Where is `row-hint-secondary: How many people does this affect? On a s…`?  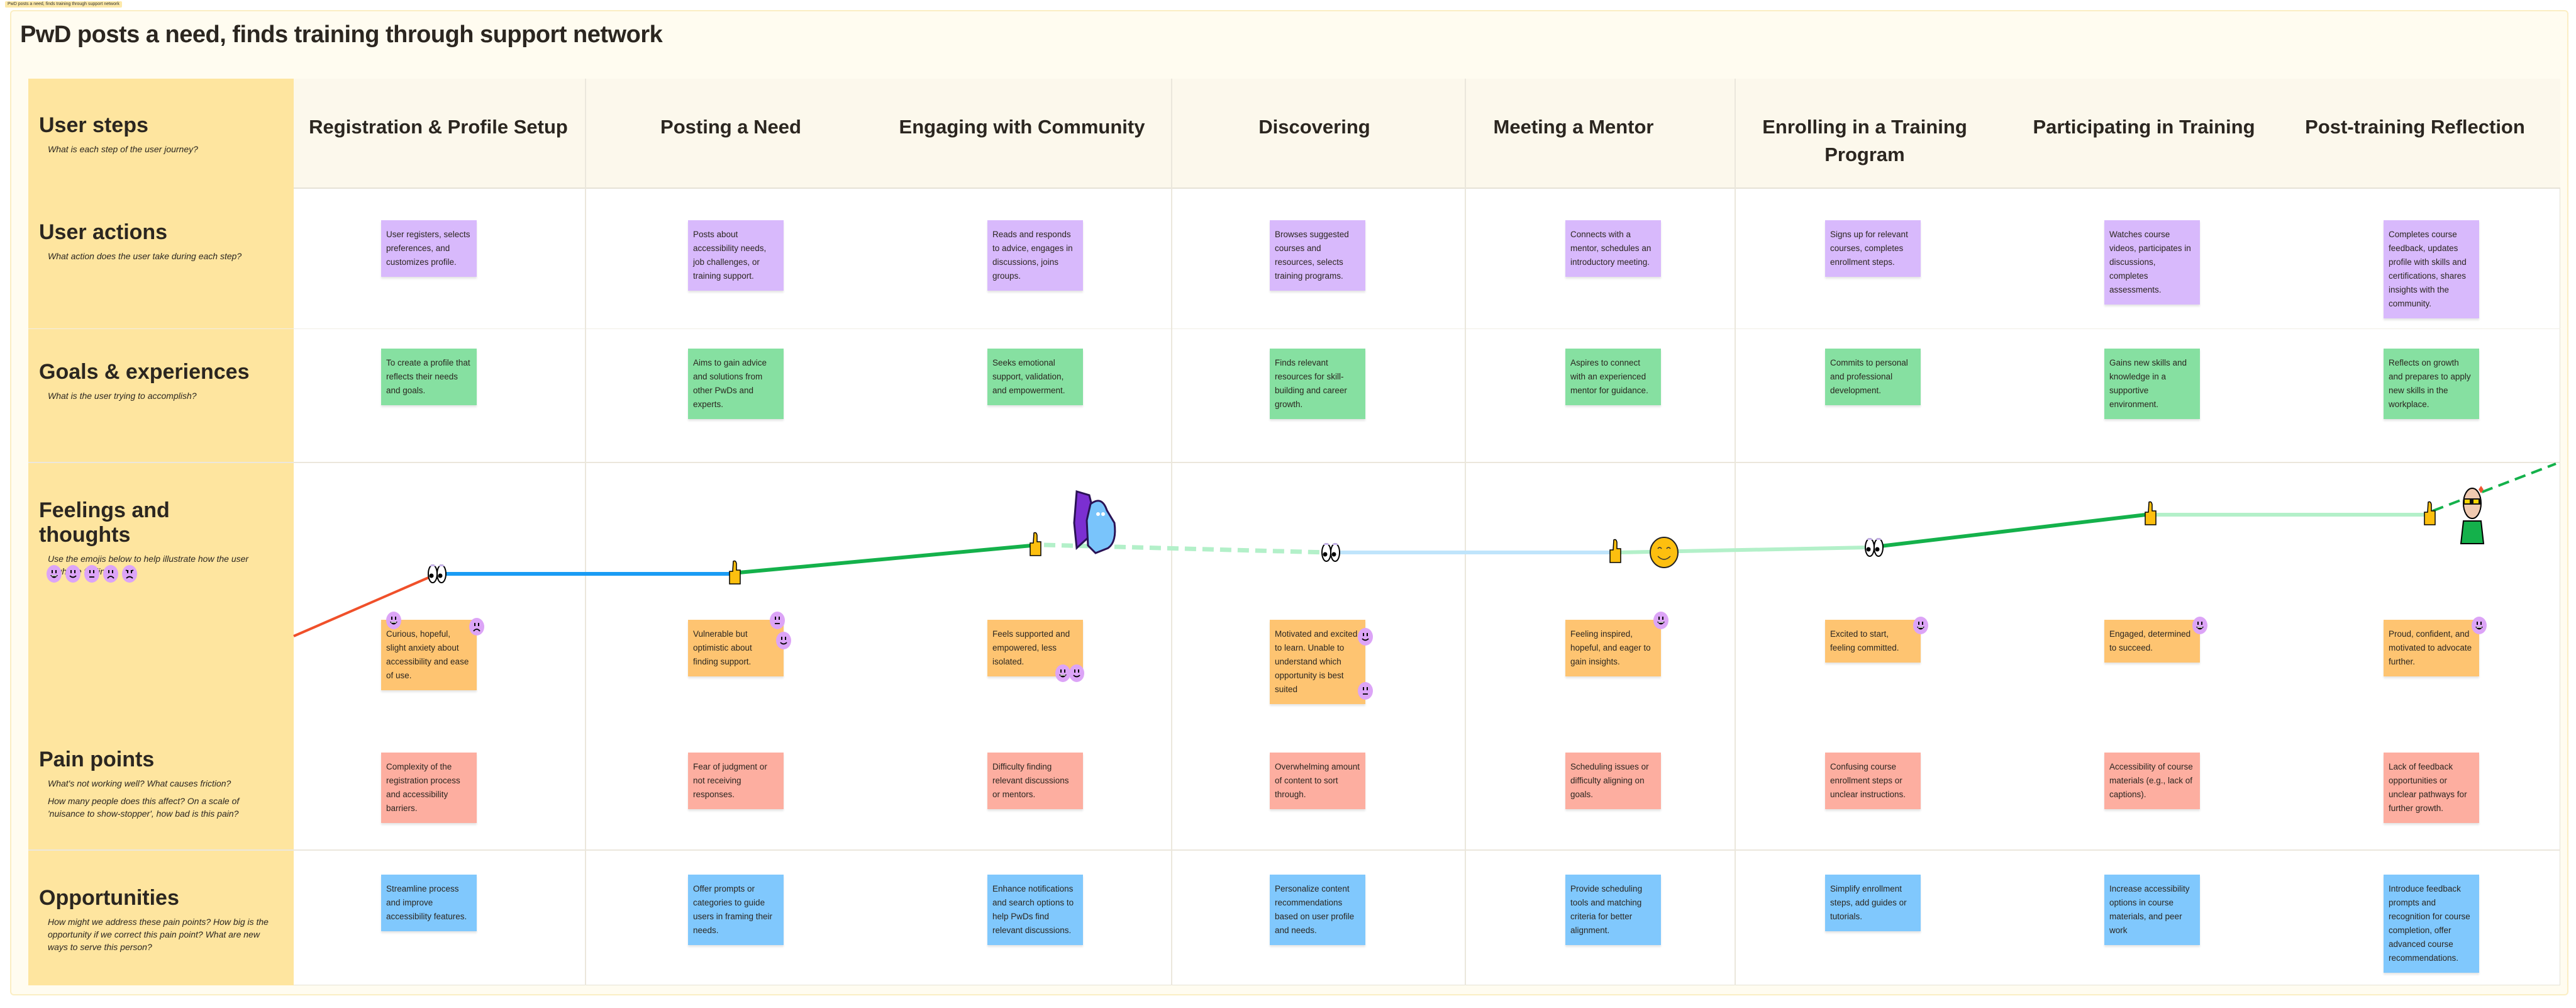
row-hint-secondary: How many people does this affect? On a s… is located at coordinates (144, 807).